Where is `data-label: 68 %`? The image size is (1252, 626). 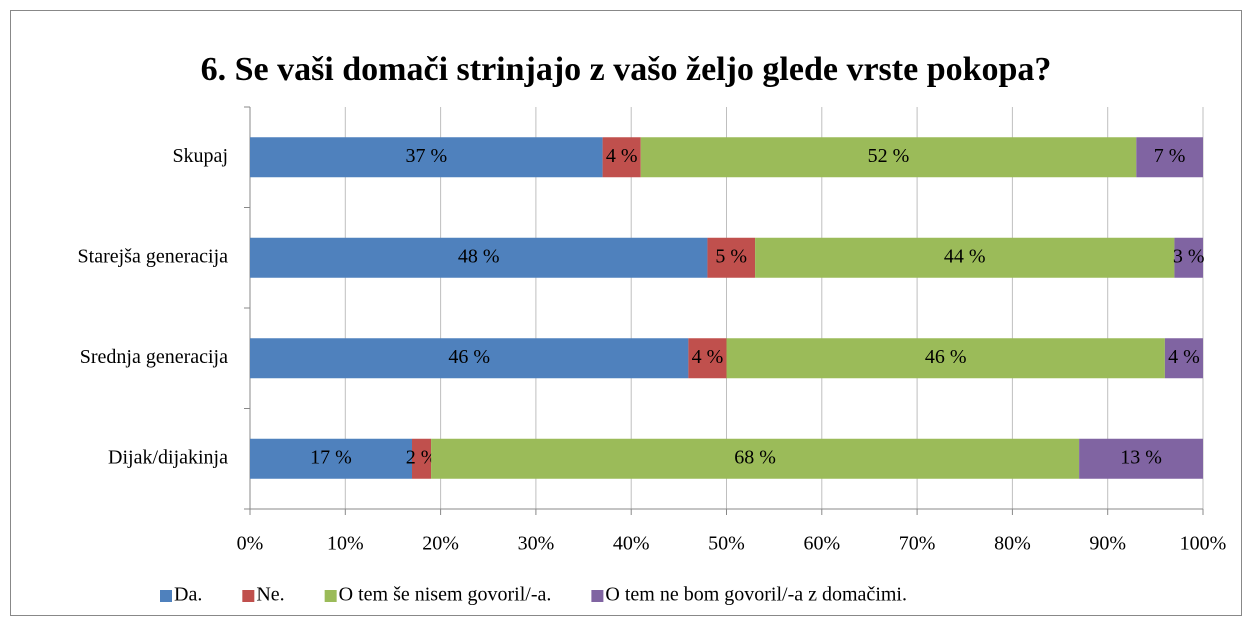 data-label: 68 % is located at coordinates (755, 457).